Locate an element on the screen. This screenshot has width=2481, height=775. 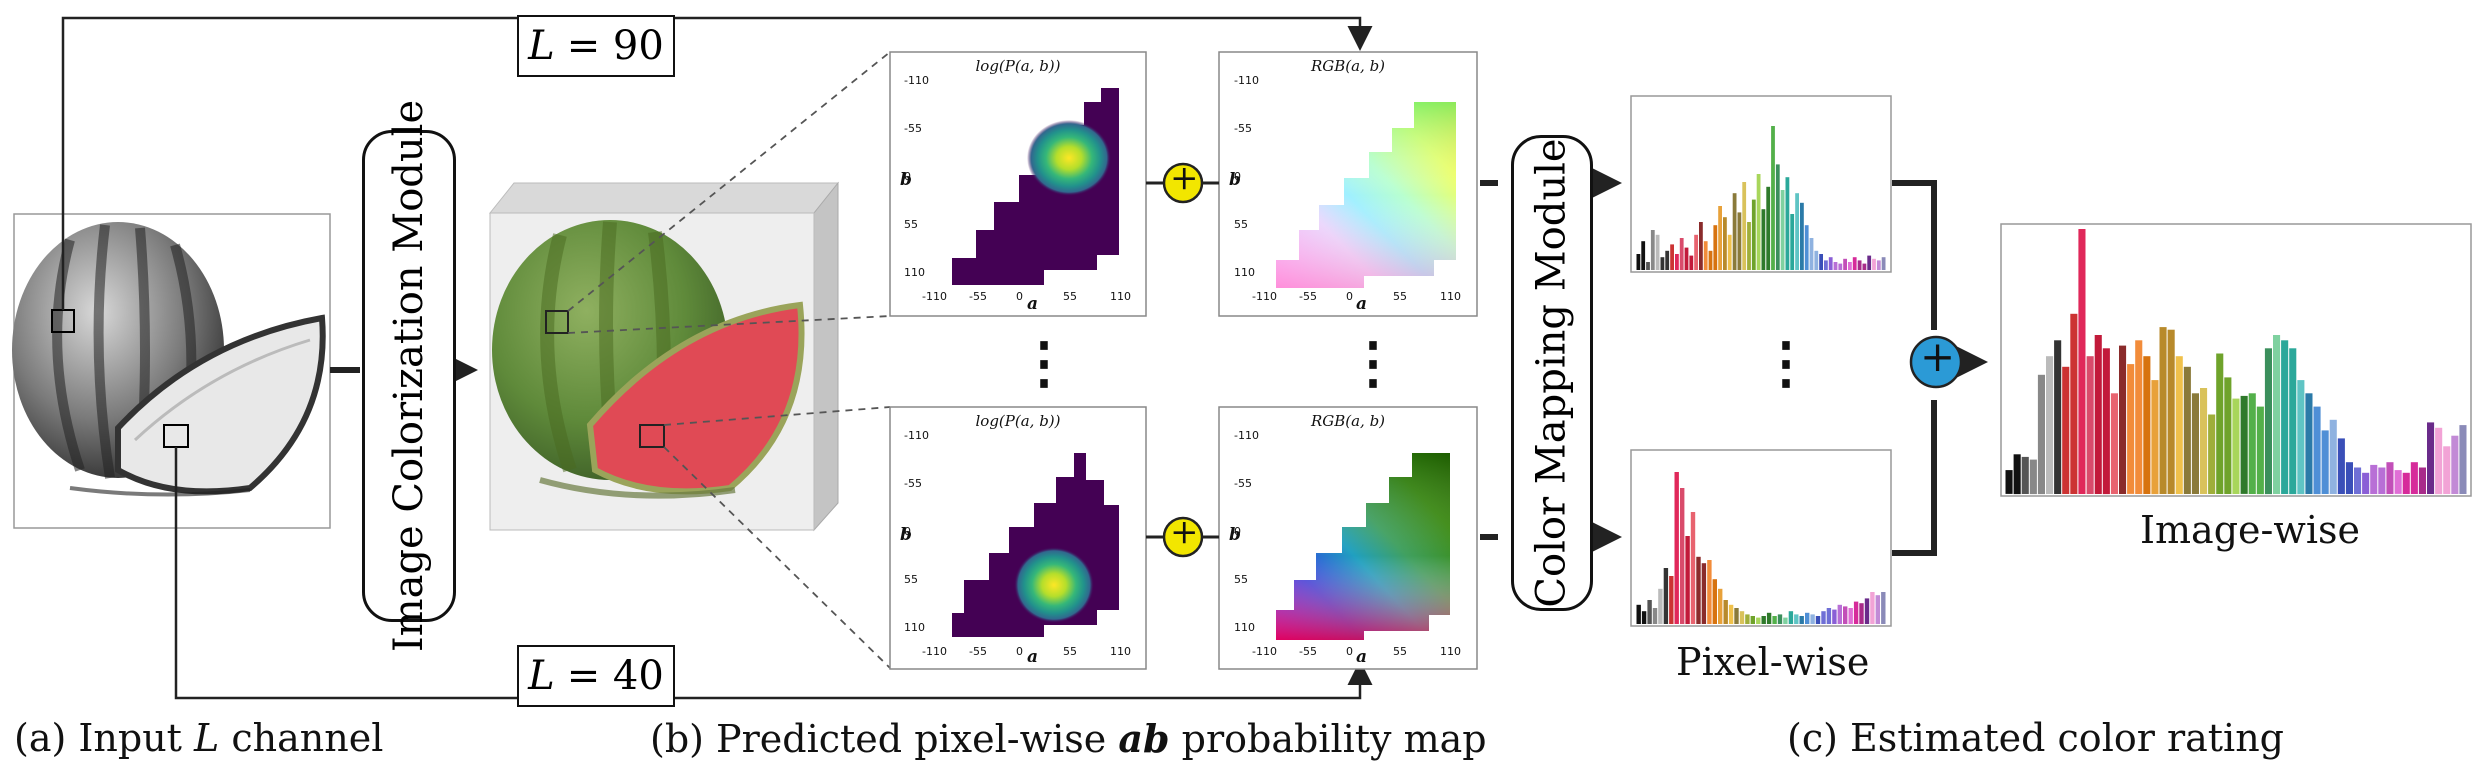
x-axis-label: a is located at coordinates (1033, 304).